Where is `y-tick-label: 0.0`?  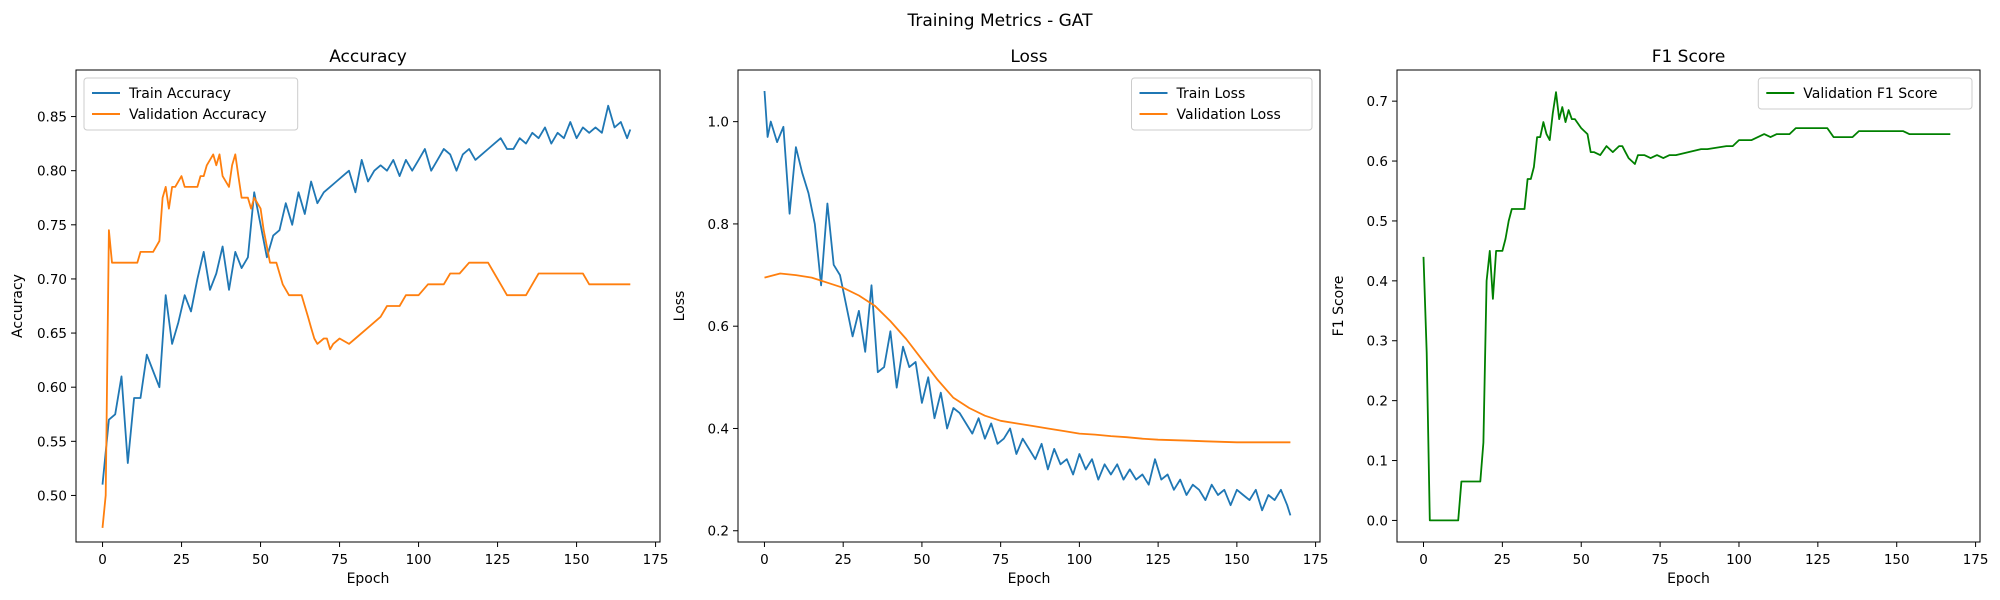
y-tick-label: 0.0 is located at coordinates (1377, 521).